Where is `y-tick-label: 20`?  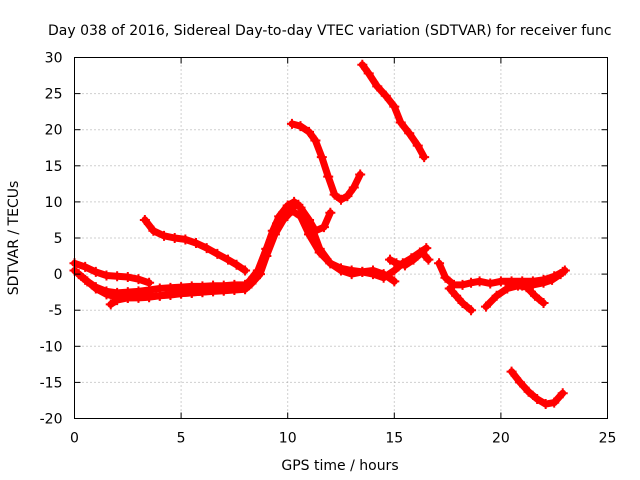
y-tick-label: 20 is located at coordinates (54, 131).